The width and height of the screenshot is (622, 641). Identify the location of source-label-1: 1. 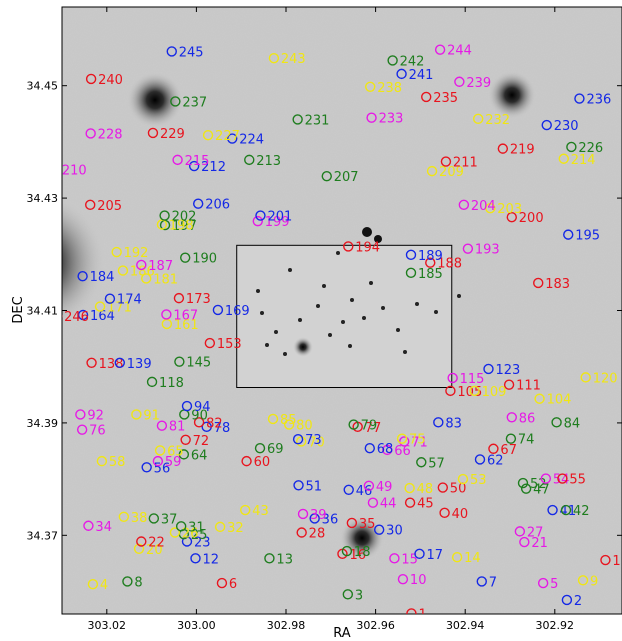
(422, 614).